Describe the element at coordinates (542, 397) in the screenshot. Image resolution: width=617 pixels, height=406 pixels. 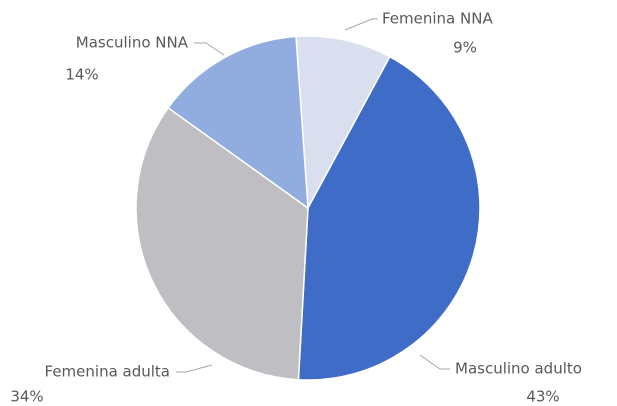
I see `slice-value-label: 43%` at that location.